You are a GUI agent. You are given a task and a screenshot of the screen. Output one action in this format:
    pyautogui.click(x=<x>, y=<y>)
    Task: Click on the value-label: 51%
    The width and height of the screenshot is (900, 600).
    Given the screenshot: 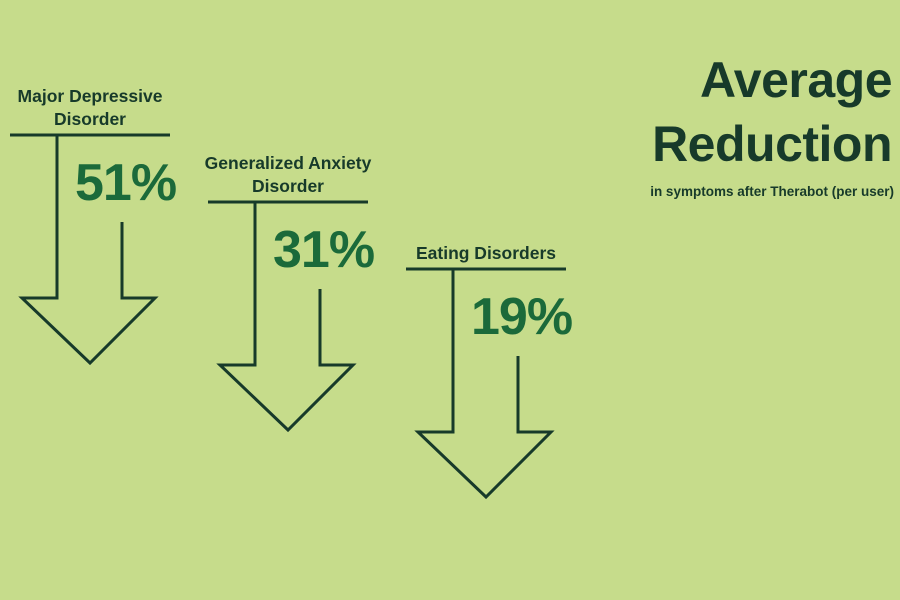 What is the action you would take?
    pyautogui.click(x=125, y=183)
    